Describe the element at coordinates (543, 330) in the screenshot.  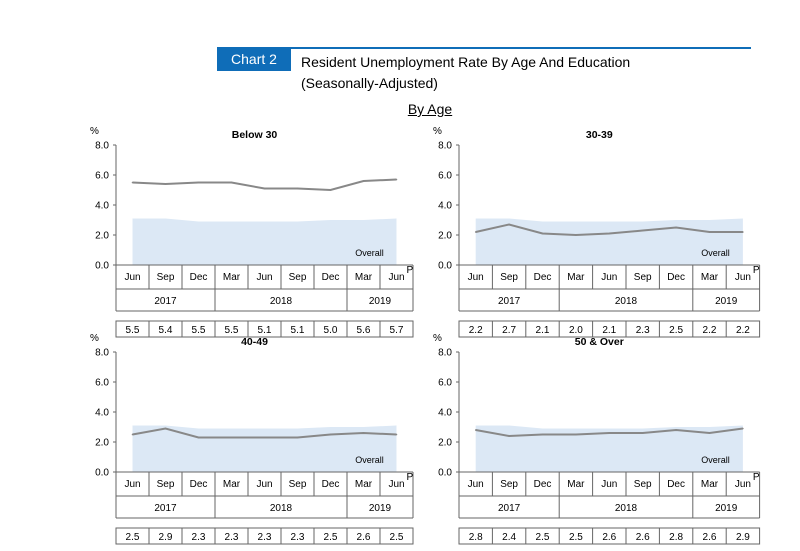
I see `data-label: 2.1` at that location.